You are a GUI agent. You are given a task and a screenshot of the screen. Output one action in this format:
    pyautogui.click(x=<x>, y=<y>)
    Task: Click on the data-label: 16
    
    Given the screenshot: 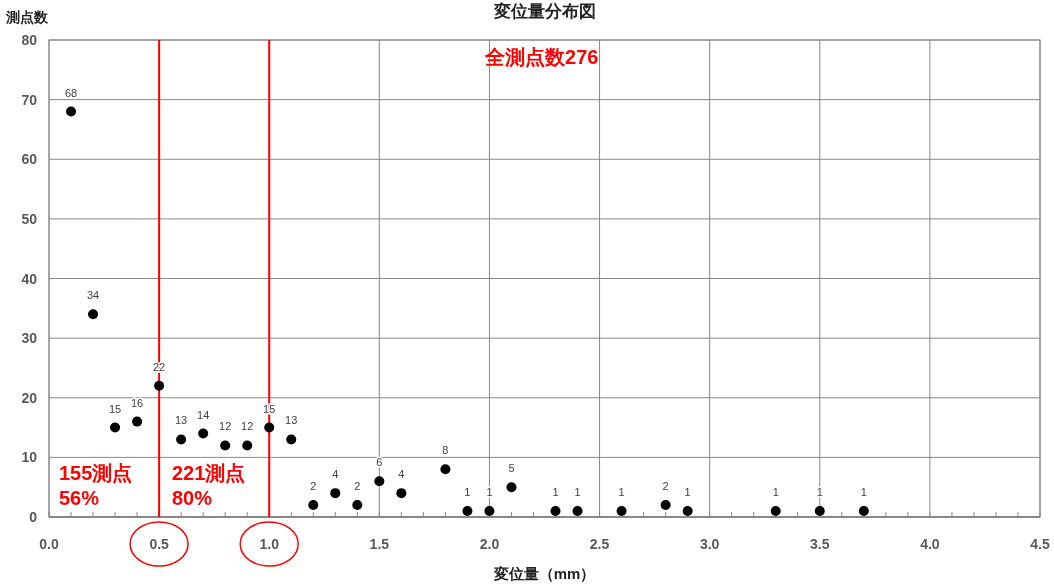 What is the action you would take?
    pyautogui.click(x=137, y=402)
    